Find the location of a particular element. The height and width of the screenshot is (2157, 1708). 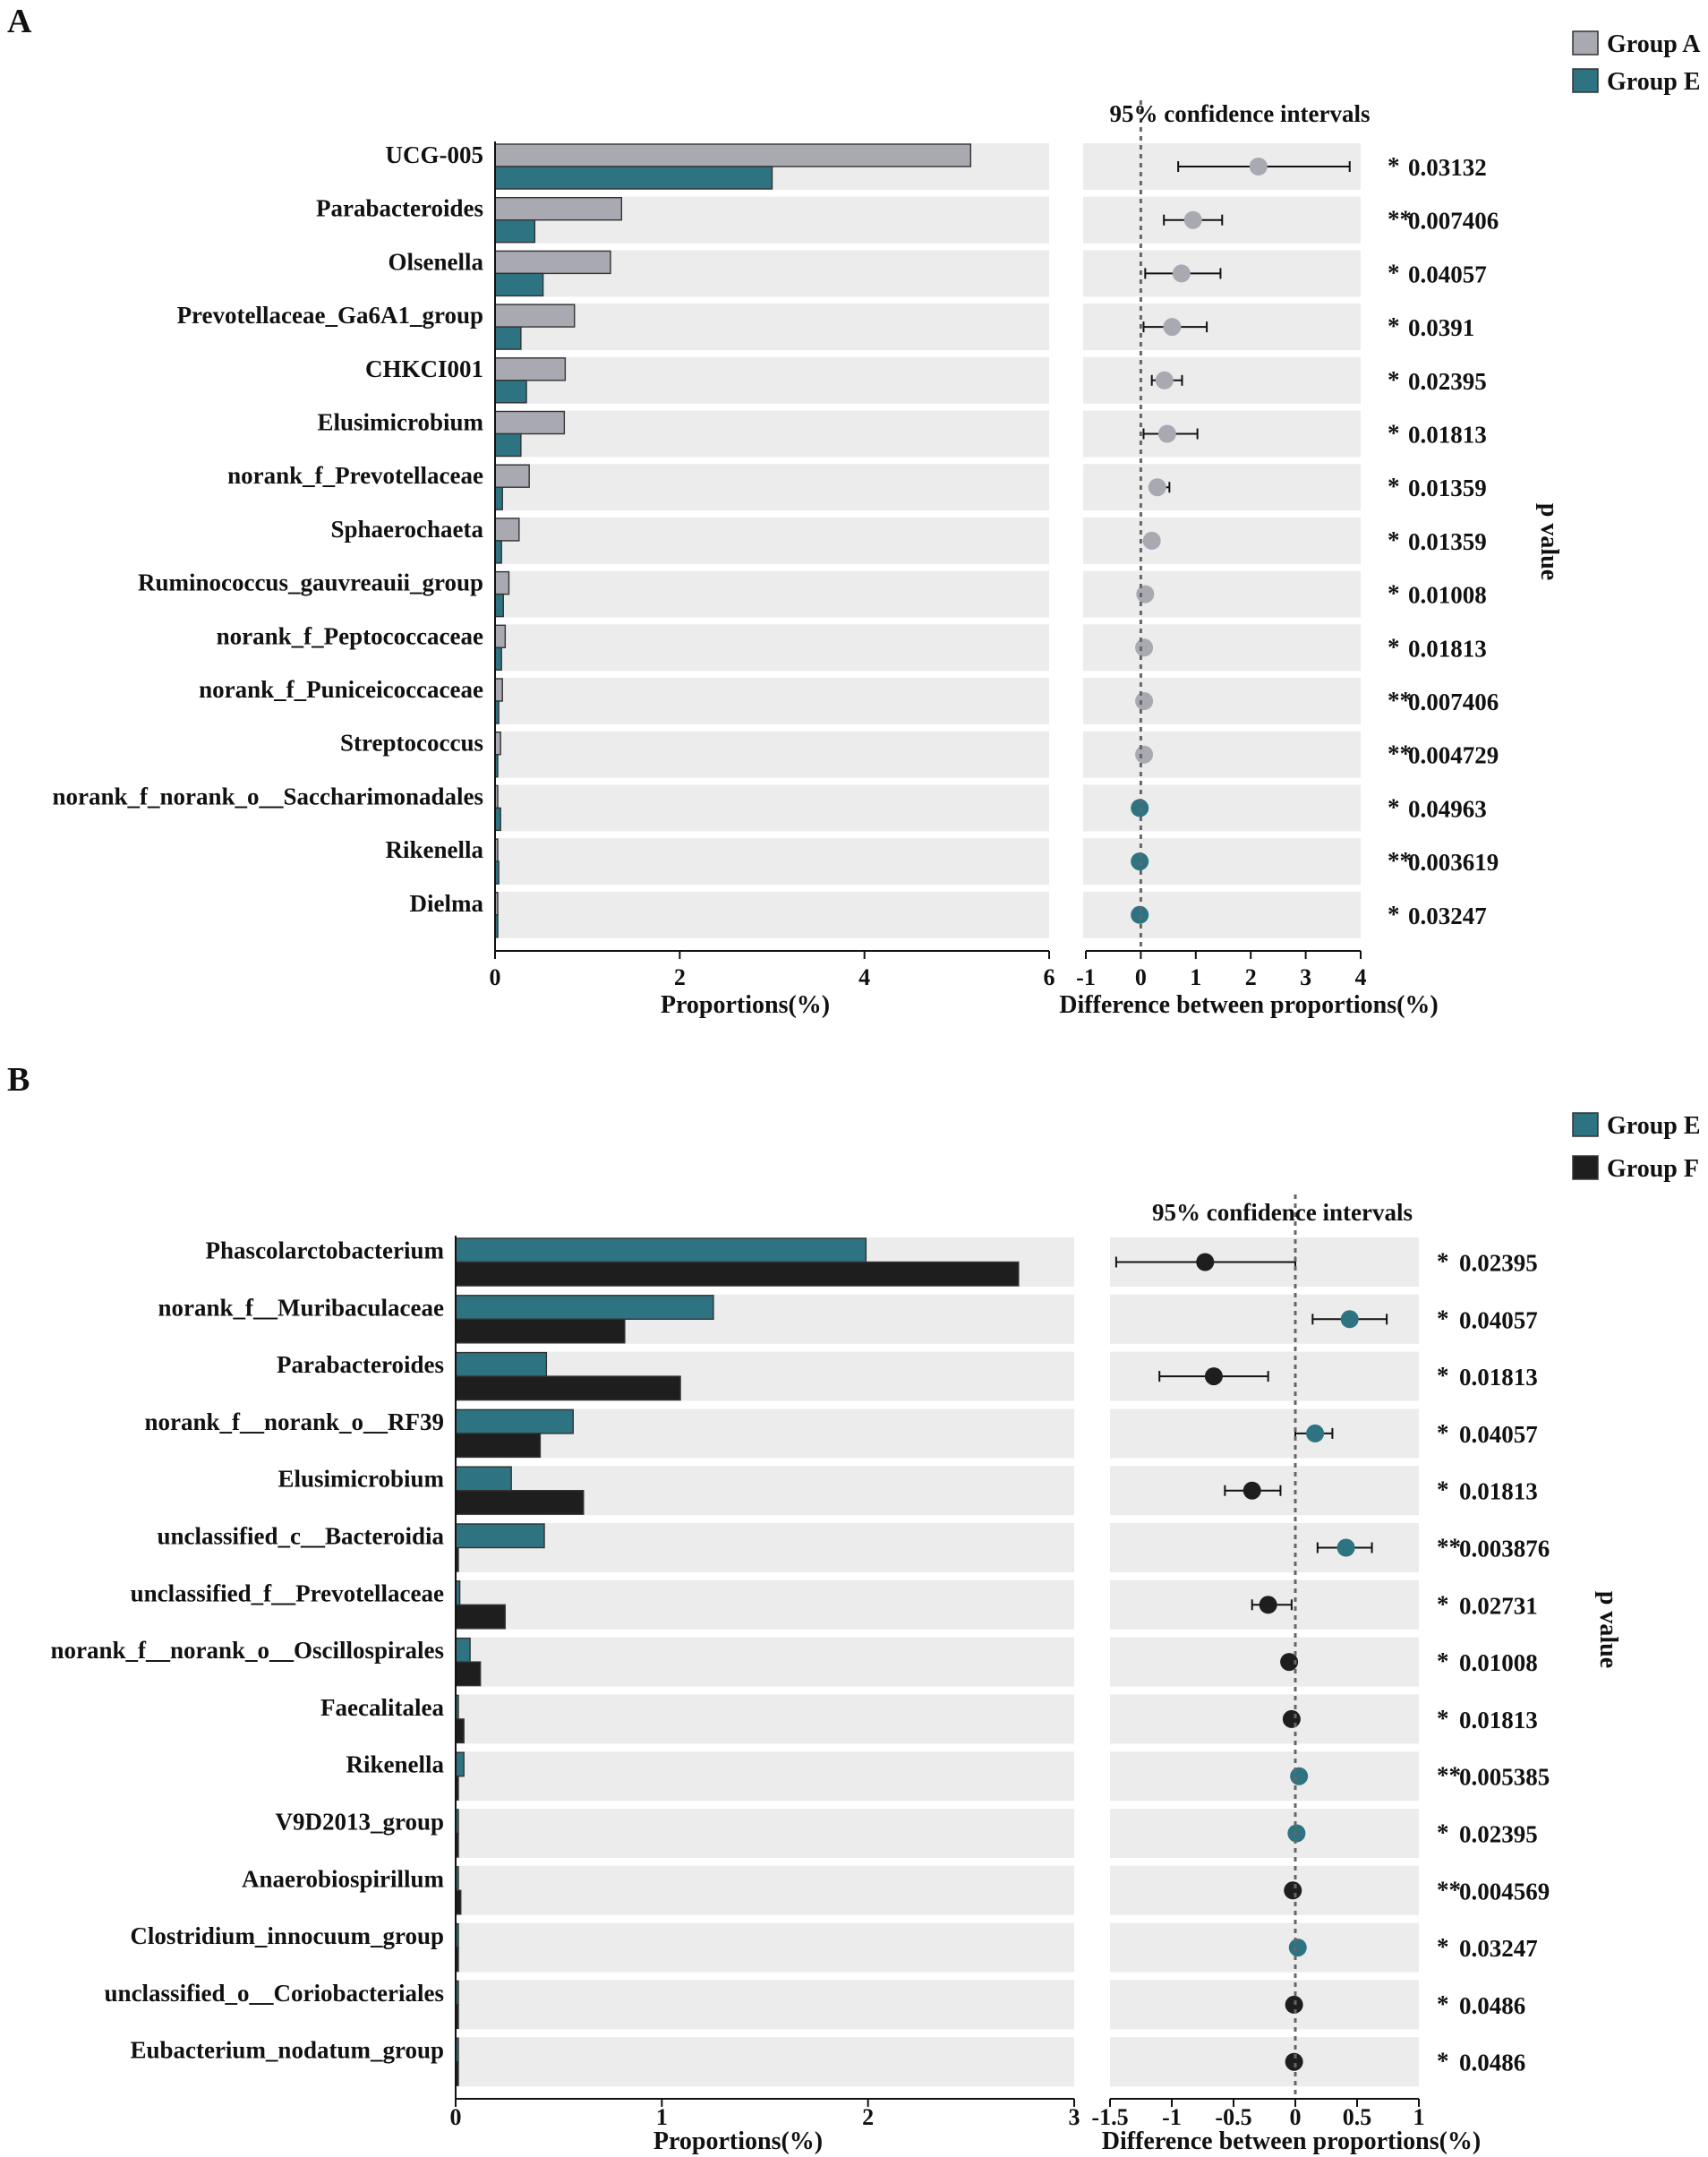

panel-a-pvalue: 0.04057 is located at coordinates (1447, 274).